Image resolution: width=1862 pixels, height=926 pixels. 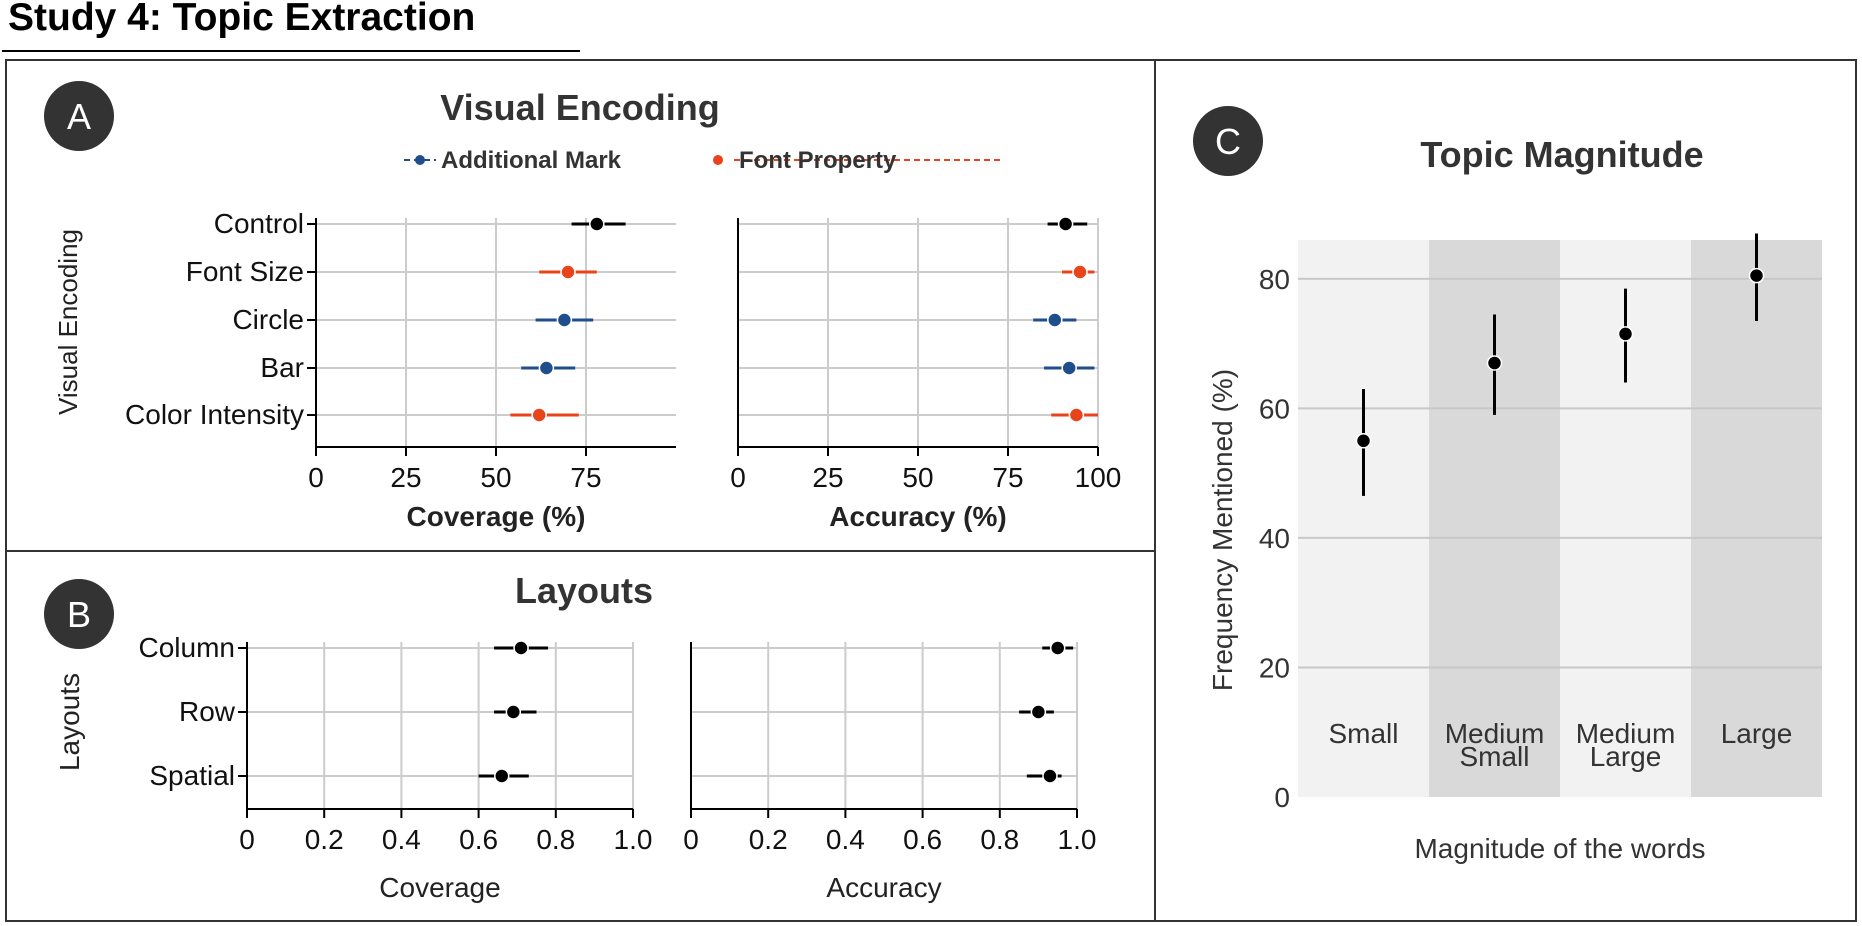 I want to click on svg-text: C, so click(x=1228, y=141).